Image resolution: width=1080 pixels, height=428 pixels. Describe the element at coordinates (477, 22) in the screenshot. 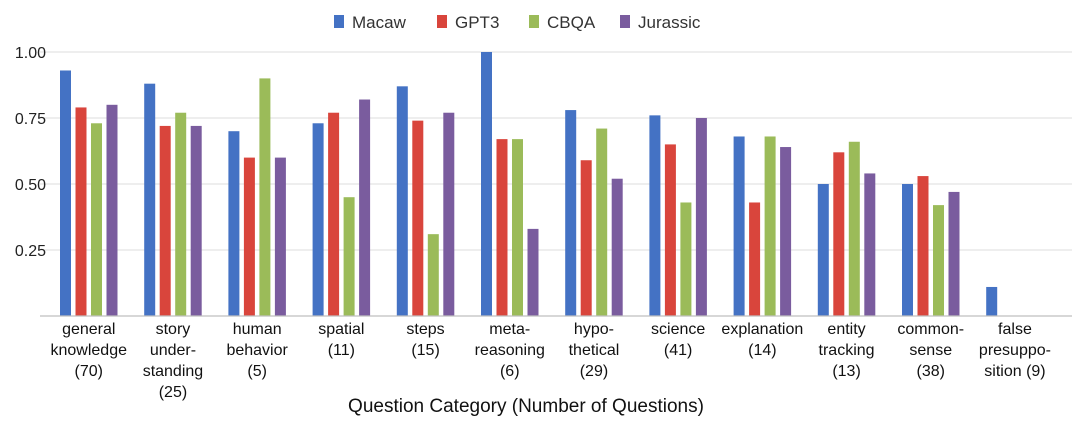

I see `legend-label: GPT3` at that location.